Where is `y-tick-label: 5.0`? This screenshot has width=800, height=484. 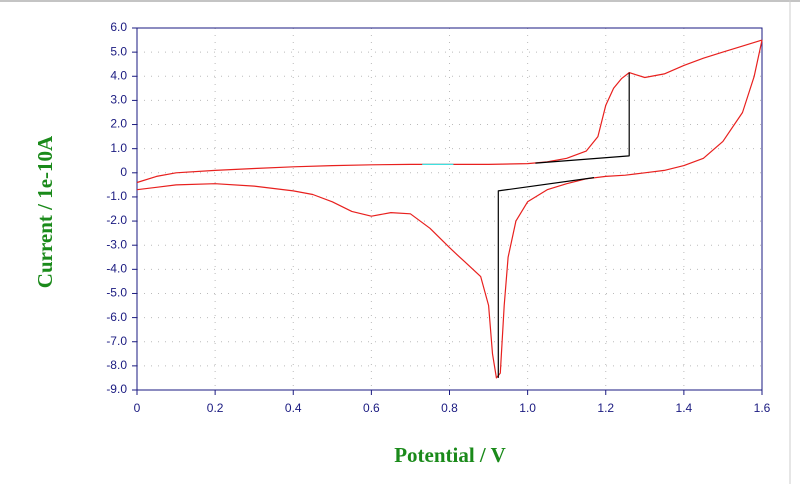
y-tick-label: 5.0 is located at coordinates (118, 51).